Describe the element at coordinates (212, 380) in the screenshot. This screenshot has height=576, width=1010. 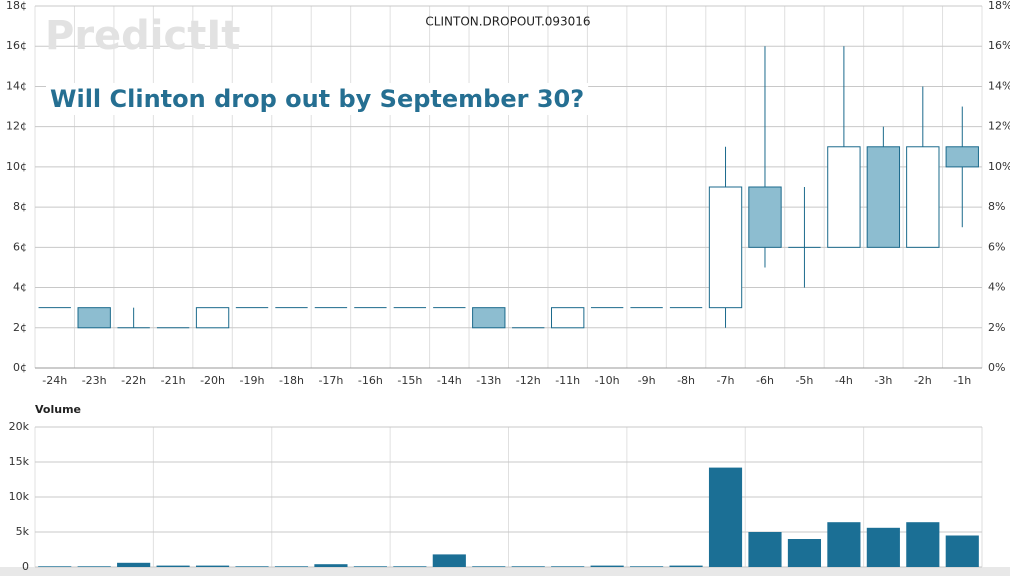
I see `x-tick-label: -20h` at that location.